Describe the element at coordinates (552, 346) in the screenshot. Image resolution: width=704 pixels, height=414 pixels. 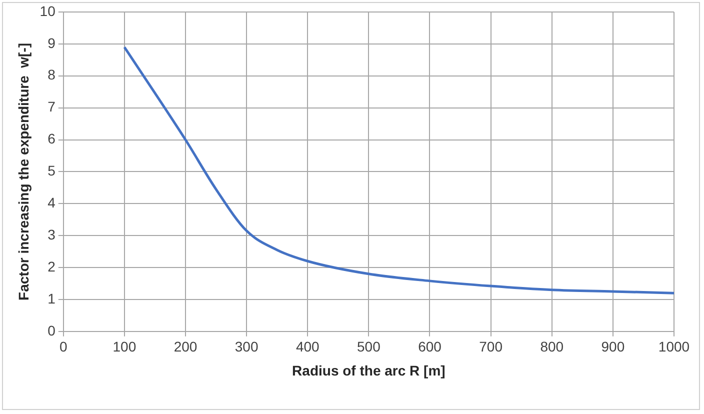
I see `x-tick-label: 800` at that location.